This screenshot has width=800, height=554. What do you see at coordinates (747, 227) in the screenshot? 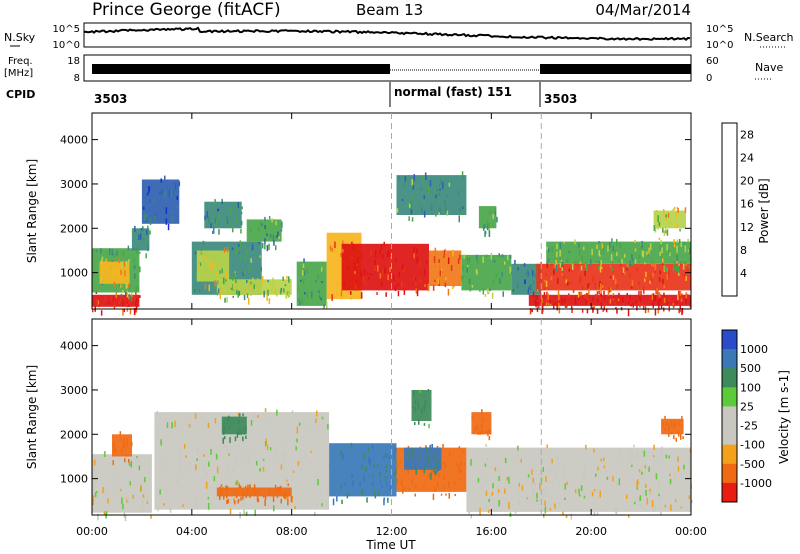
I see `colorbar-tick-label: 12` at bounding box center [747, 227].